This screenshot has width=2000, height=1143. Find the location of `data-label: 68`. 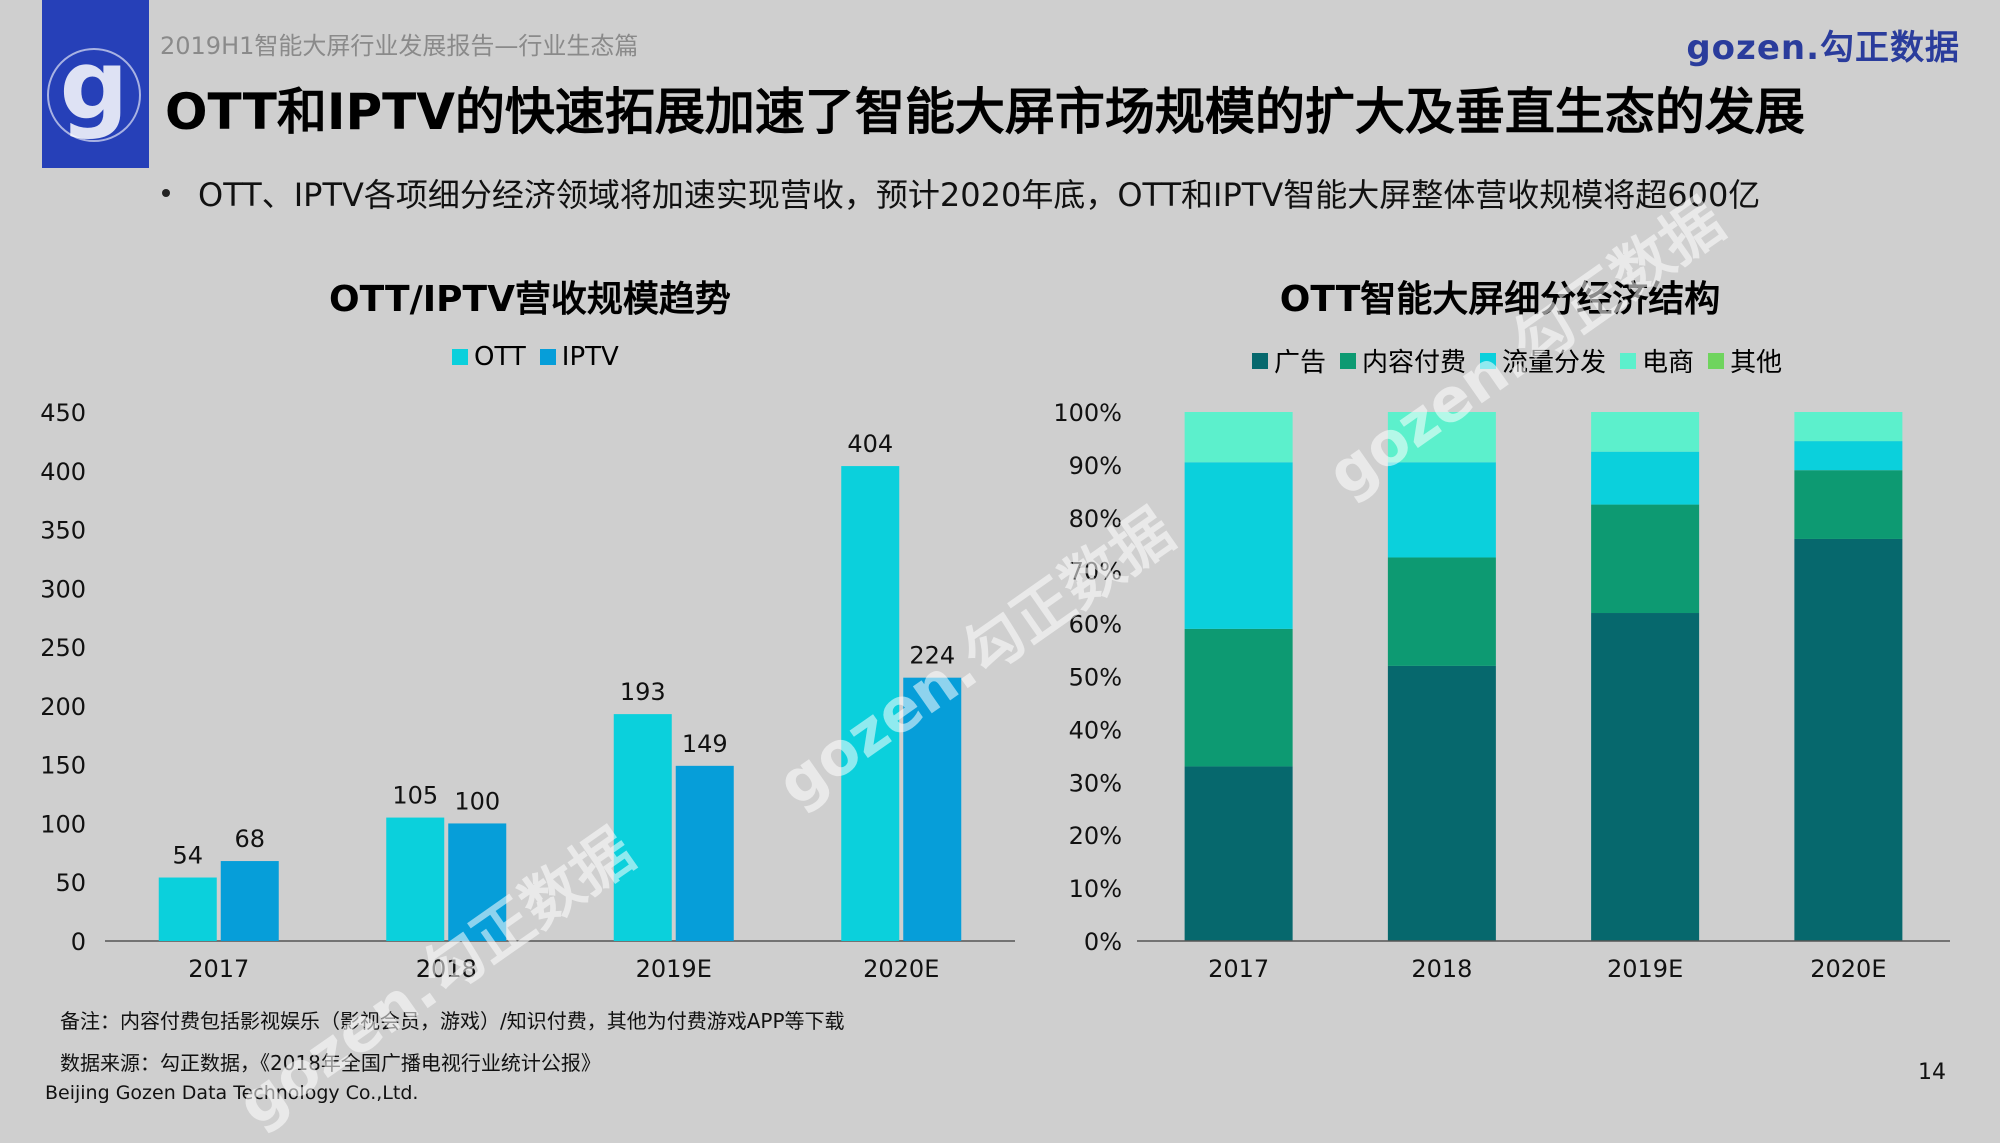

data-label: 68 is located at coordinates (249, 839).